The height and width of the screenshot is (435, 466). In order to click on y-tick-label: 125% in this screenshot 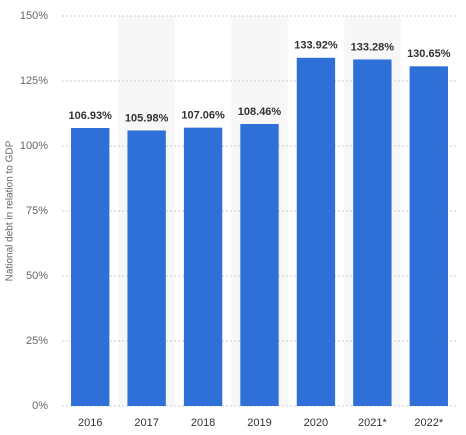, I will do `click(34, 81)`.